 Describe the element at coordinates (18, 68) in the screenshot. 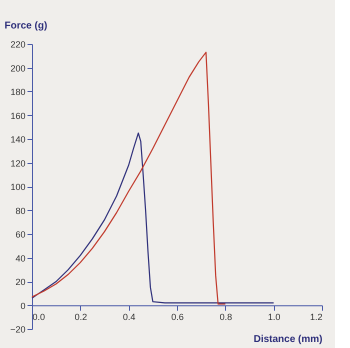

I see `y-tick-label: 200` at that location.